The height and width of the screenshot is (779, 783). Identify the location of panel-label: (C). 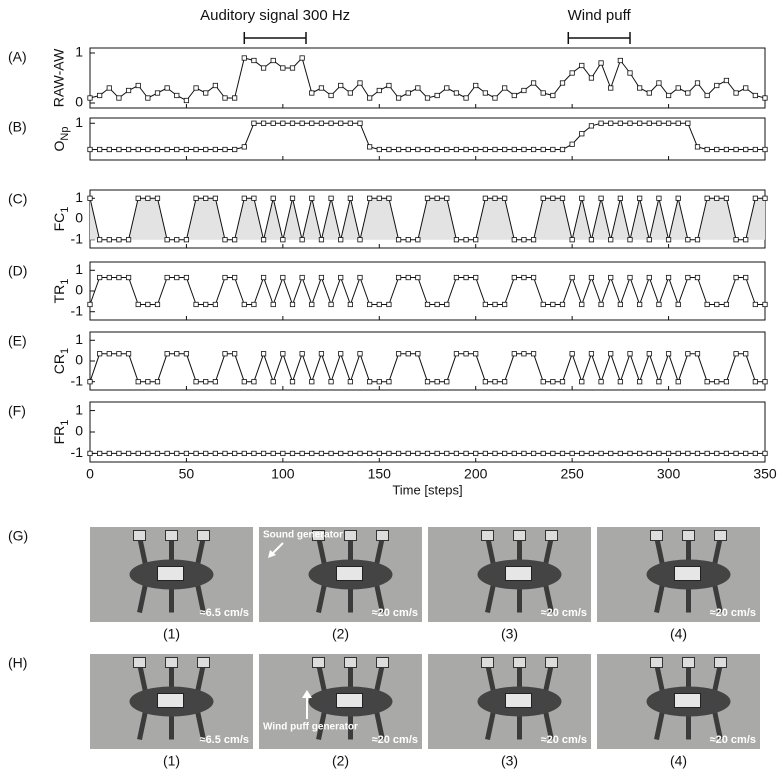
(17, 199).